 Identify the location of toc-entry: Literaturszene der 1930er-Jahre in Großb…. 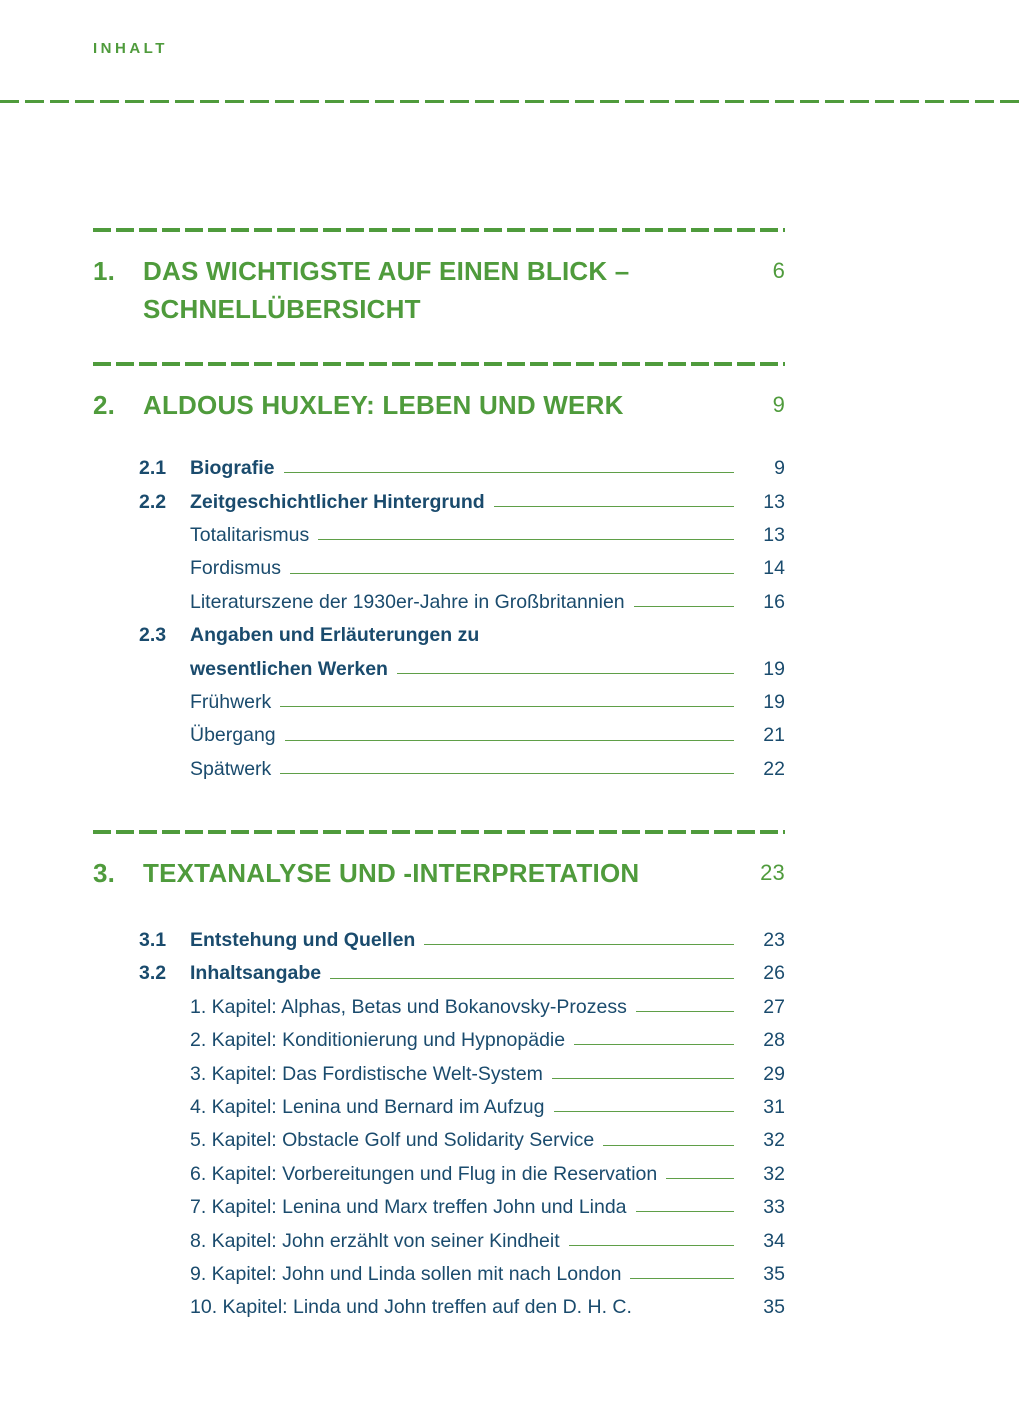
(439, 602).